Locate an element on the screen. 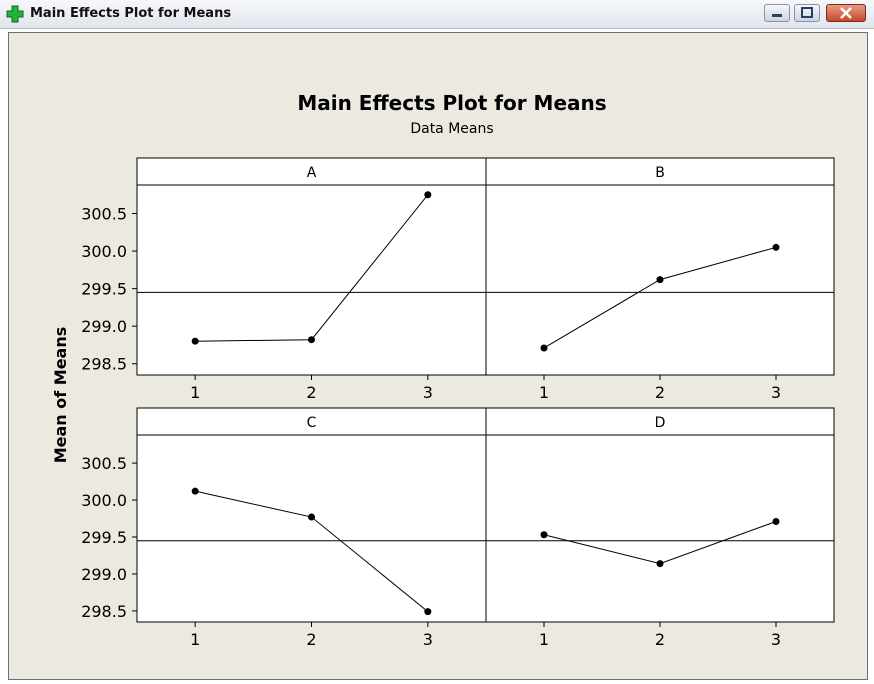 The width and height of the screenshot is (874, 684). maximize-button is located at coordinates (807, 13).